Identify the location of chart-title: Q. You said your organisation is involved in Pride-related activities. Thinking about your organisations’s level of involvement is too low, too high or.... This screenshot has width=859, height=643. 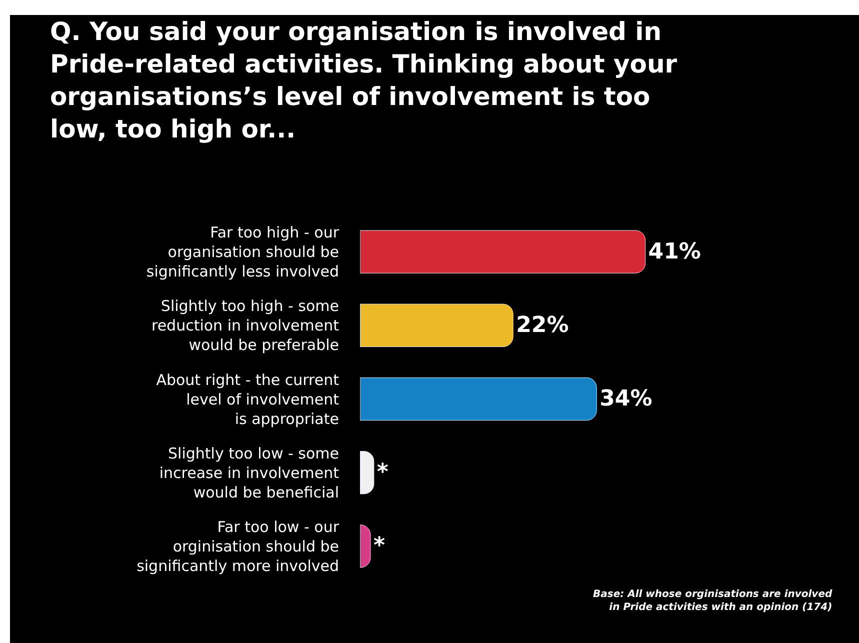
(364, 80).